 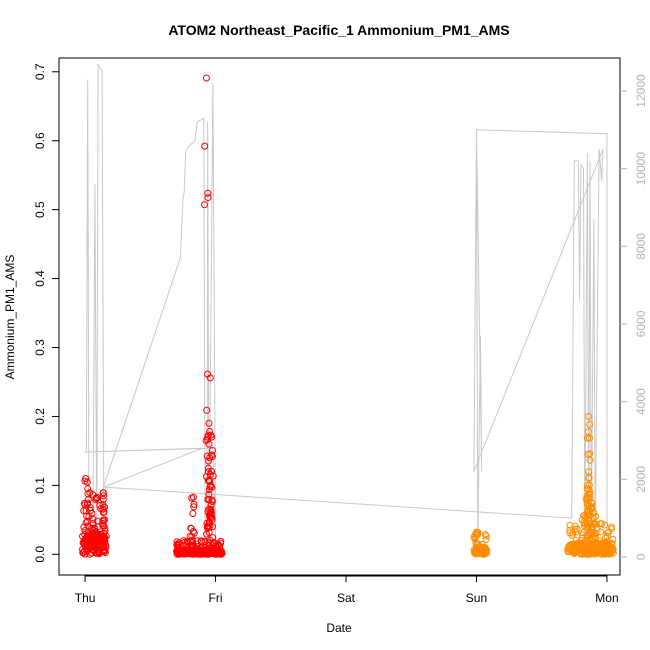 I want to click on y-tick-label: 0.5, so click(x=40, y=209).